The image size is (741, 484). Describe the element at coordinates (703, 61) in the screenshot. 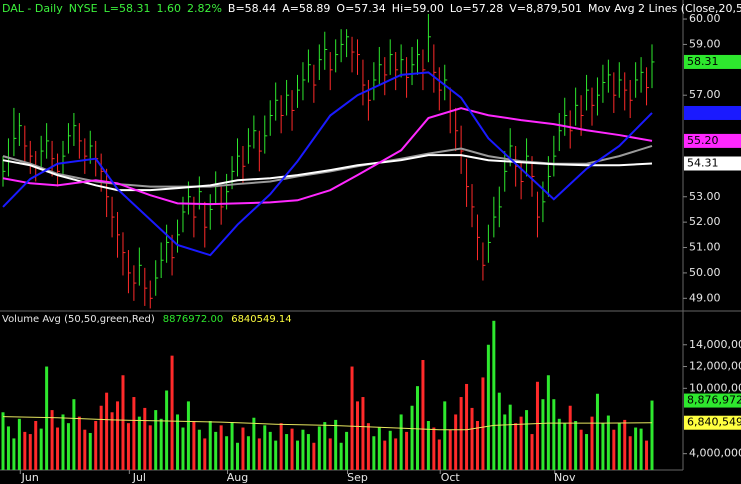

I see `value-marker-label: 58.31` at that location.